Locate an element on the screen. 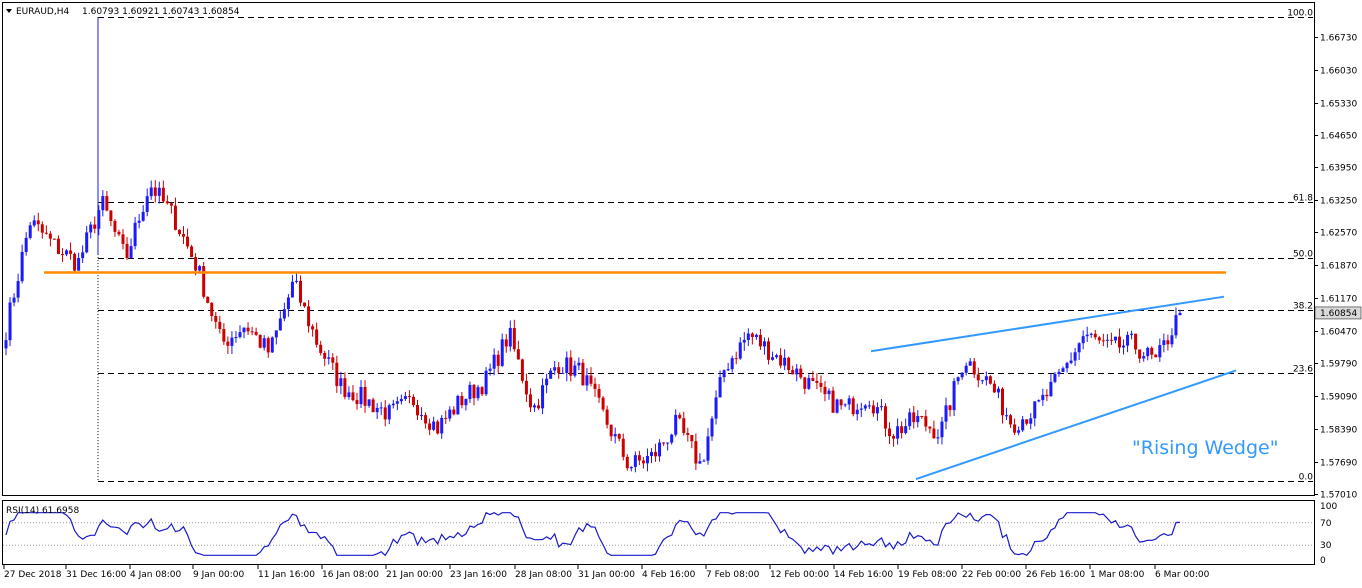  time-tick-label: 9 Jan 00:00 is located at coordinates (219, 575).